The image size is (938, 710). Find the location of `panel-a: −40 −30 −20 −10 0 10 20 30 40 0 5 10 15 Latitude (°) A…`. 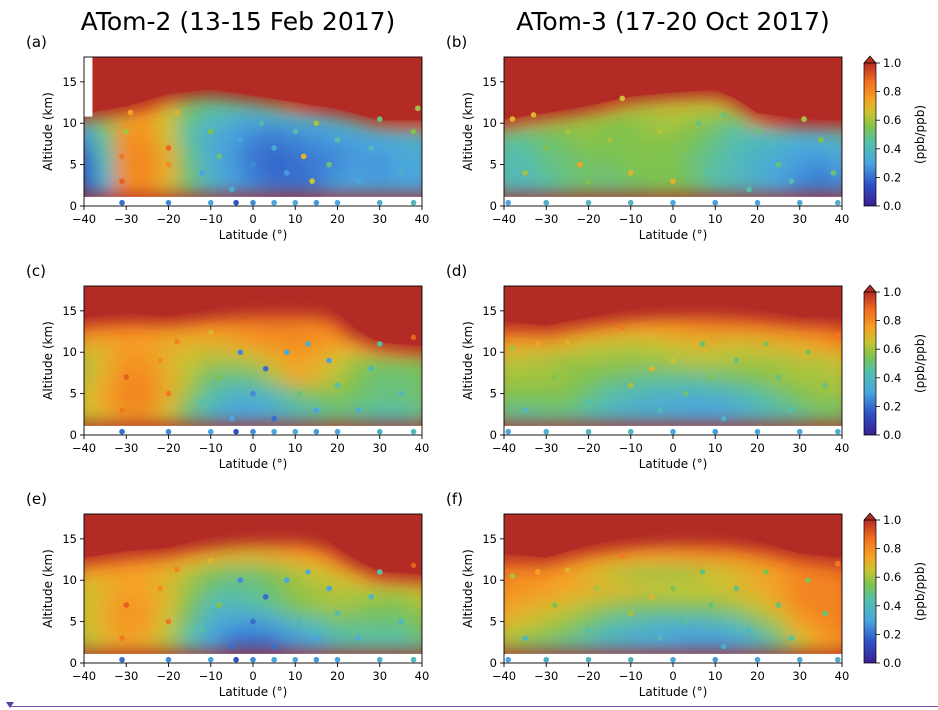

panel-a: −40 −30 −20 −10 0 10 20 30 40 0 5 10 15 Latitude (°) A… is located at coordinates (227, 137).